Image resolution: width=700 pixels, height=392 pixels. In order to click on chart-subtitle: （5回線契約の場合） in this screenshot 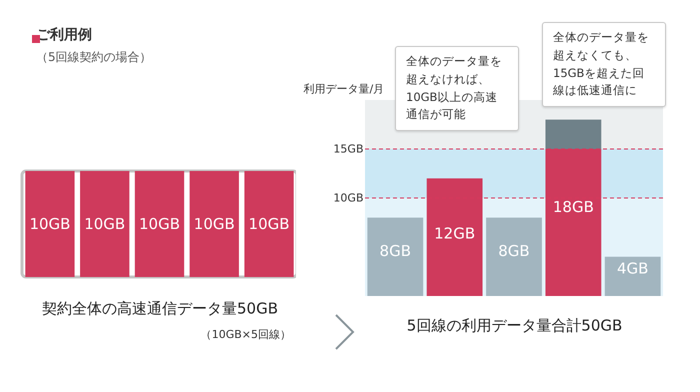, I will do `click(94, 57)`.